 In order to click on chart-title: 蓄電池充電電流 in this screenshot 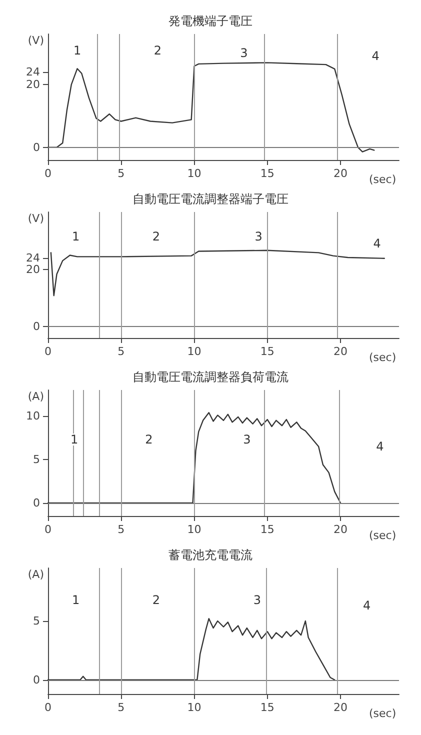, I will do `click(210, 555)`.